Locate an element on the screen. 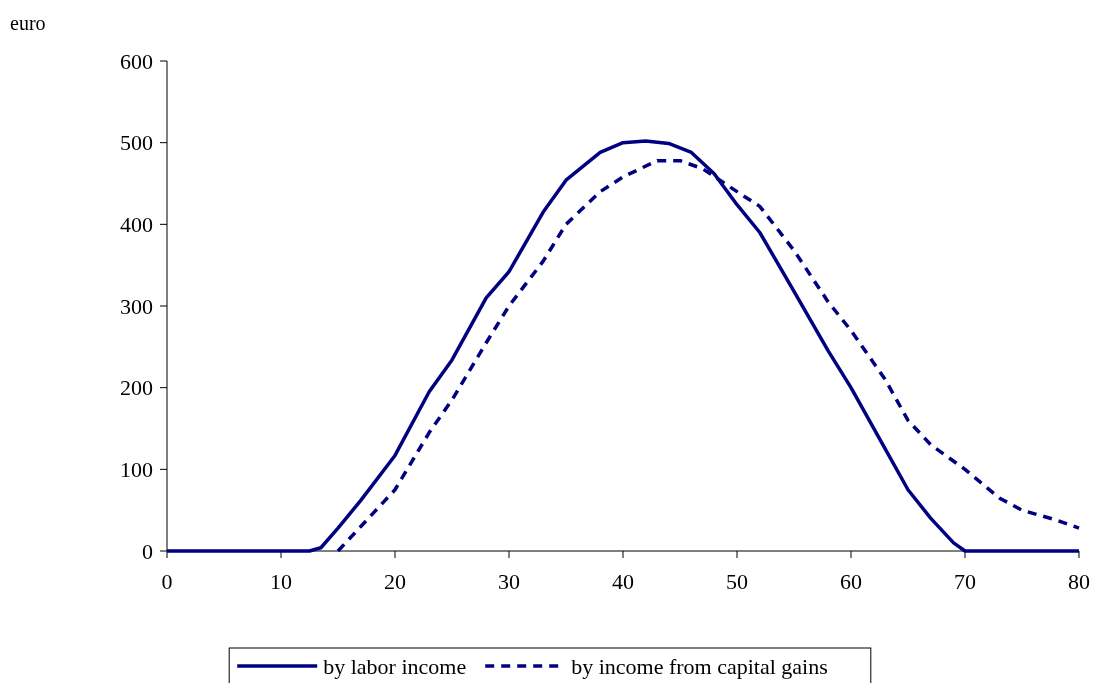  y-tick-label: 400 is located at coordinates (136, 225).